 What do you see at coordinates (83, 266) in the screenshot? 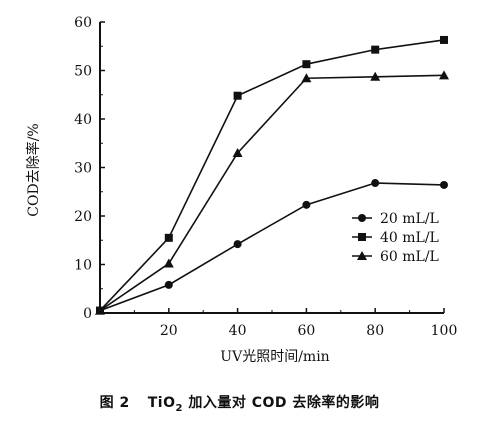
I see `y-tick-label: 10` at bounding box center [83, 266].